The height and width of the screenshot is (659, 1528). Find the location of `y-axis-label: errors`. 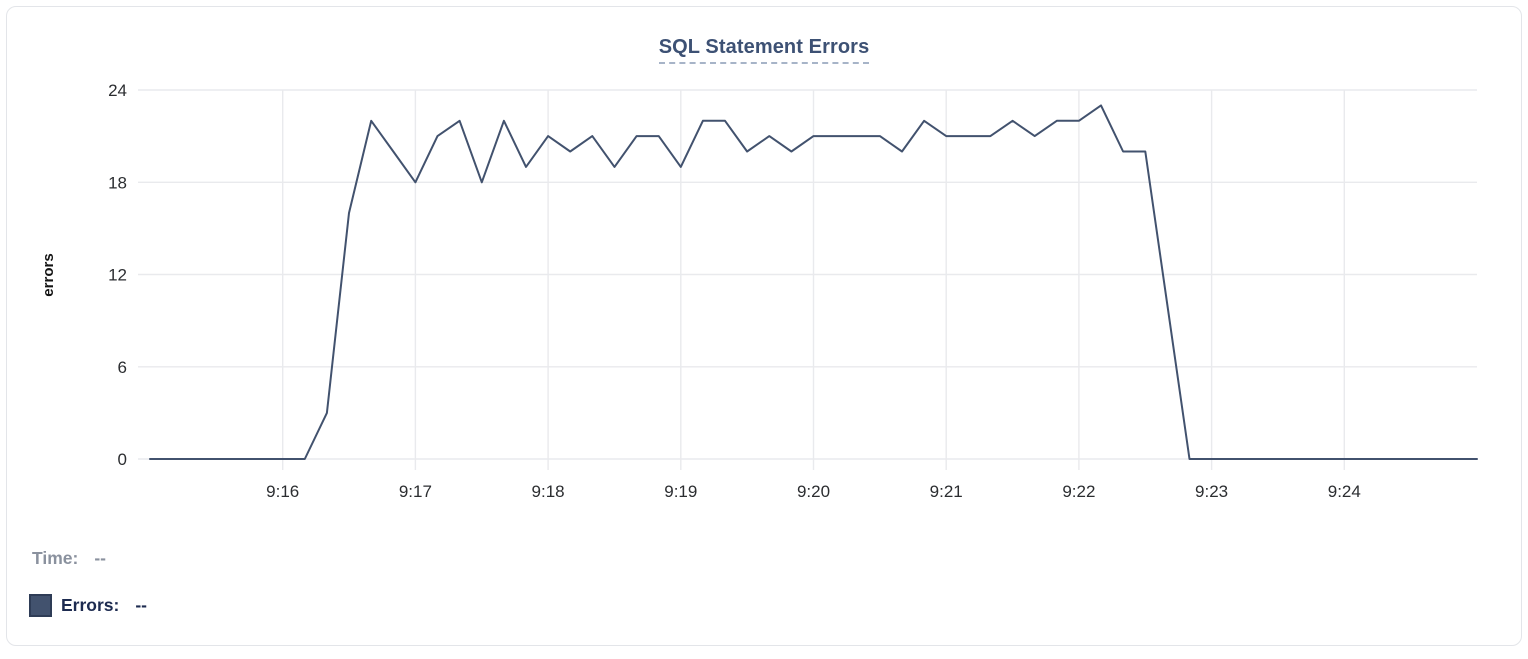

y-axis-label: errors is located at coordinates (48, 274).